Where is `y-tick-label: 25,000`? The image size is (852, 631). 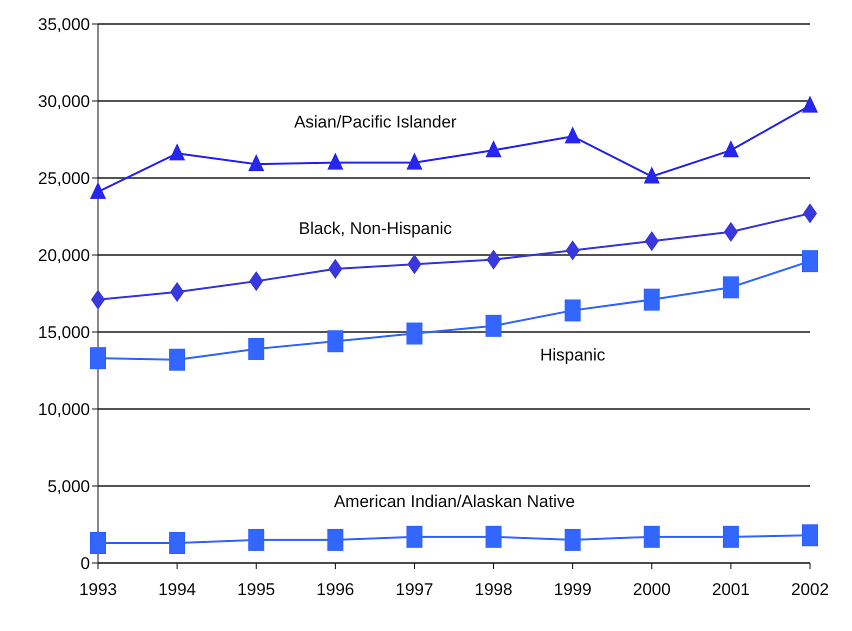
y-tick-label: 25,000 is located at coordinates (64, 178).